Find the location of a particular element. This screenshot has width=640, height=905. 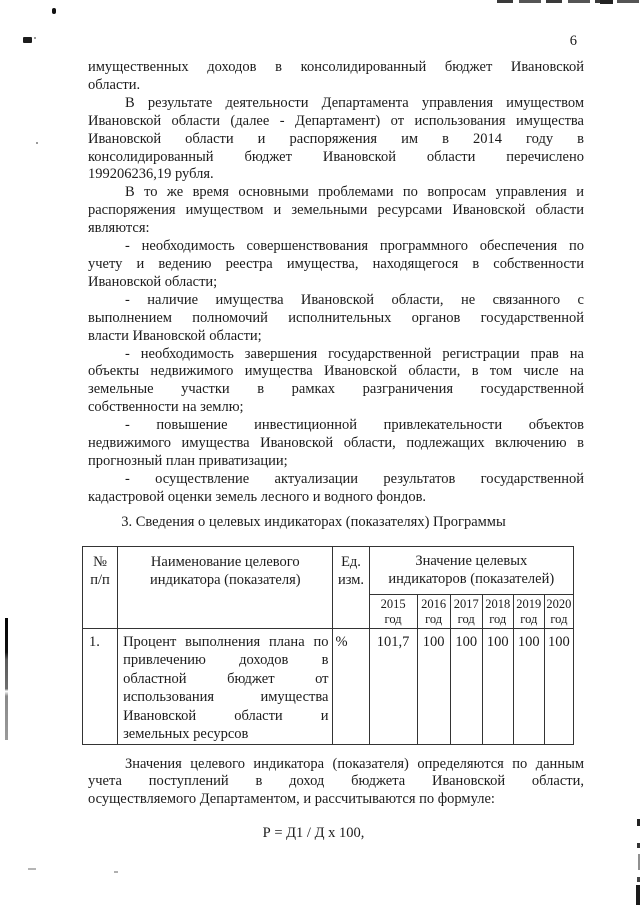

text-line: собственности на землю; is located at coordinates (166, 407).